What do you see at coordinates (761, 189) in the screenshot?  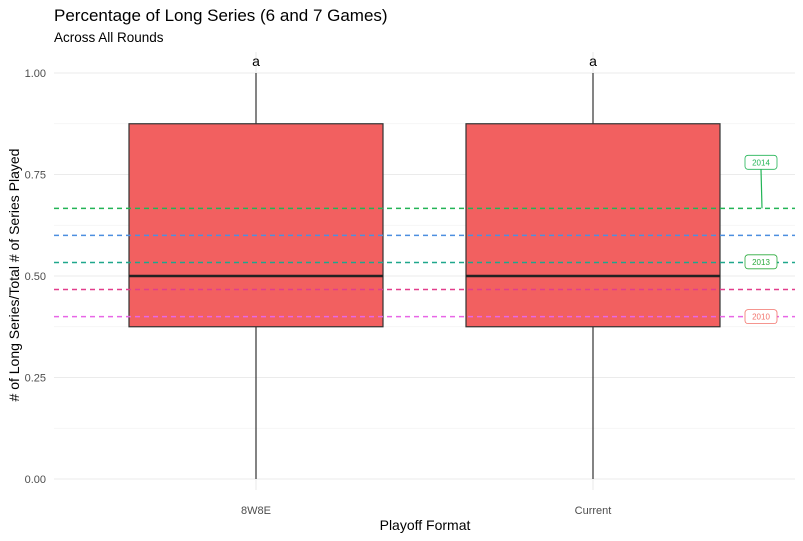 I see `leader-line` at bounding box center [761, 189].